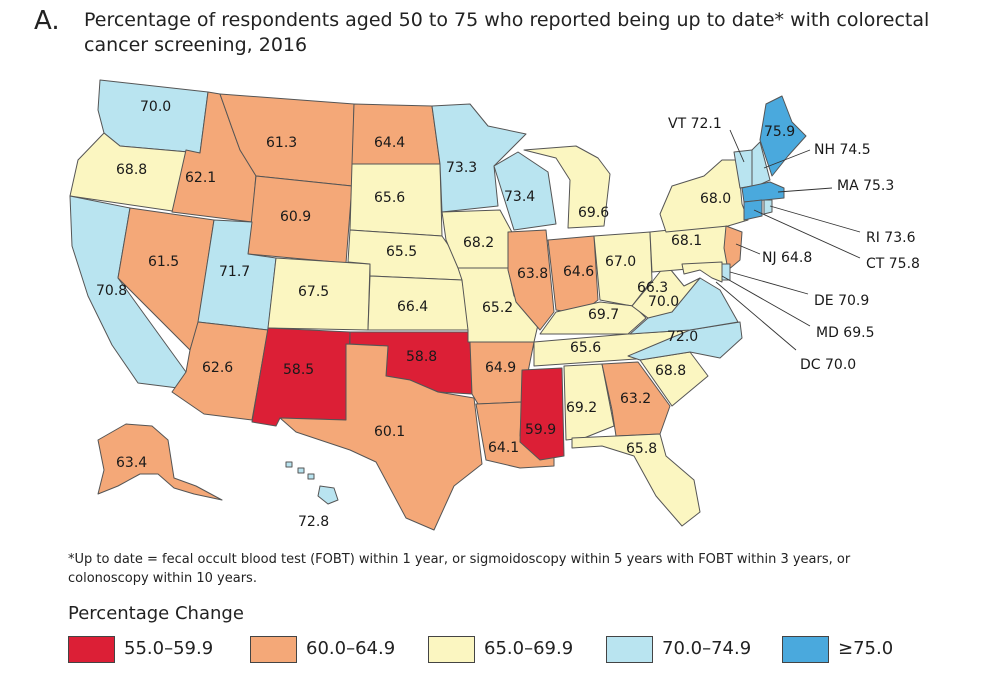 The height and width of the screenshot is (681, 982). I want to click on state-me, so click(783, 136).